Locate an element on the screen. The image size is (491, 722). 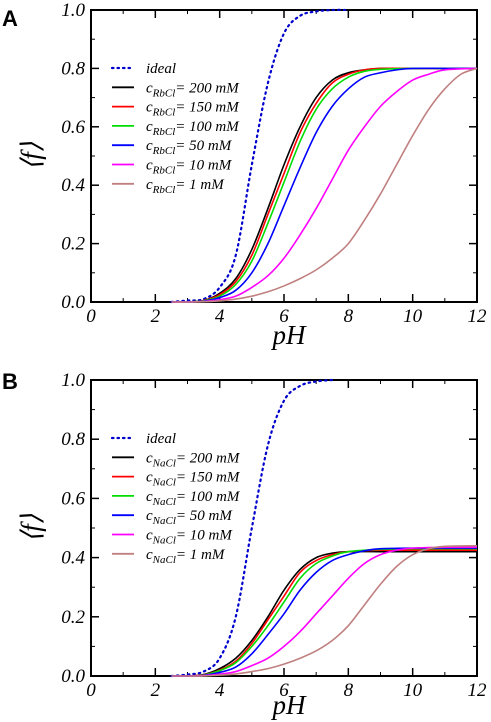
legend-label-4: cRbCl= 50 mM is located at coordinates (189, 147).